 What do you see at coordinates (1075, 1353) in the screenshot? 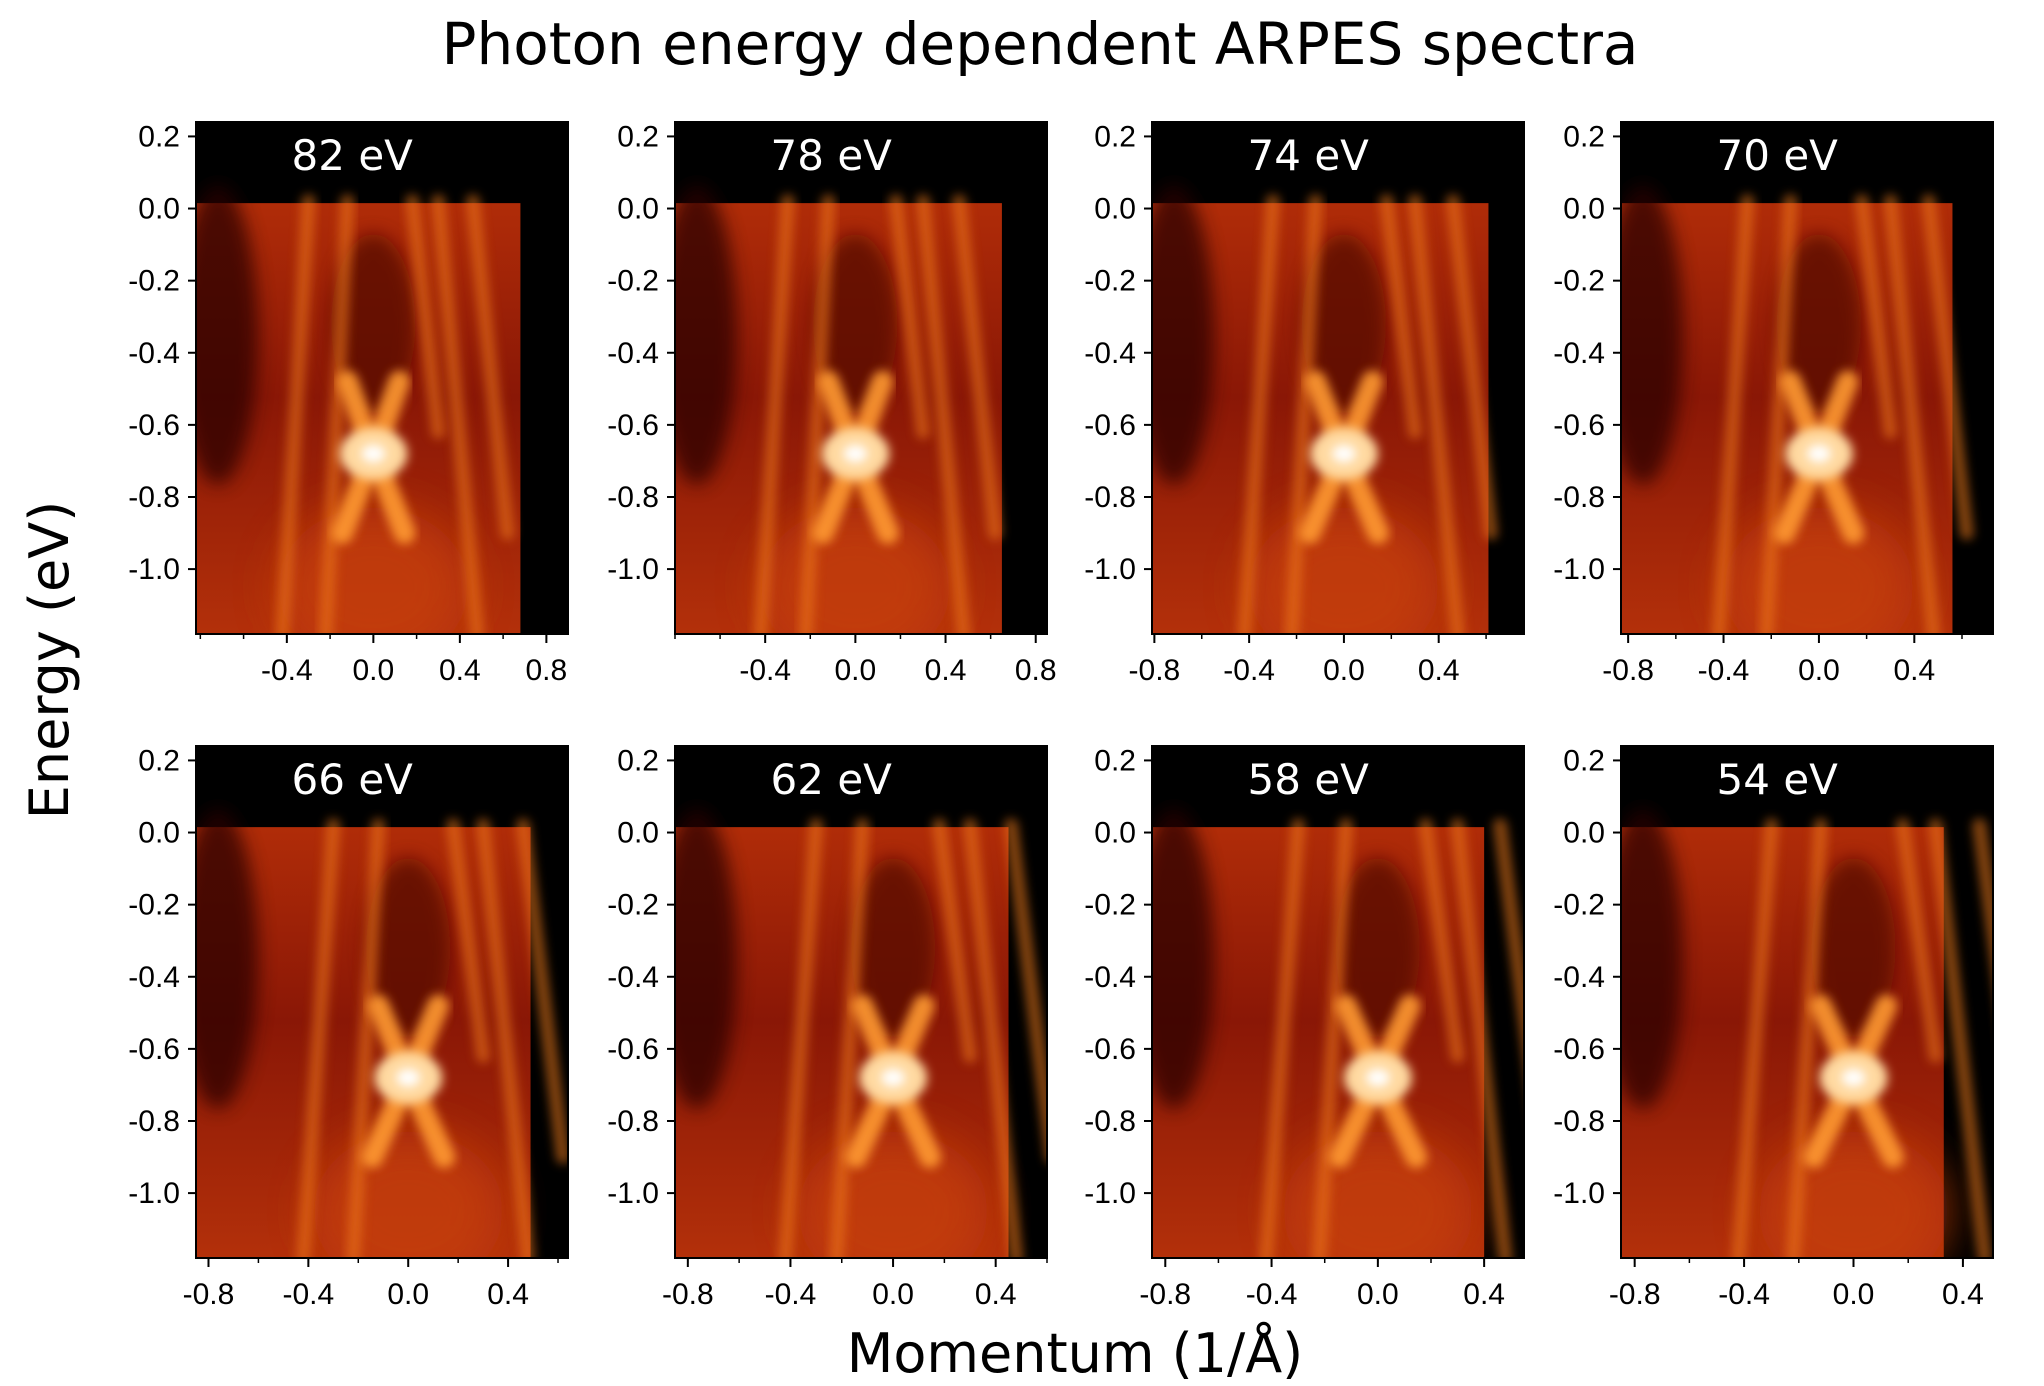
I see `x-axis-label: Momentum (1/Å)` at bounding box center [1075, 1353].